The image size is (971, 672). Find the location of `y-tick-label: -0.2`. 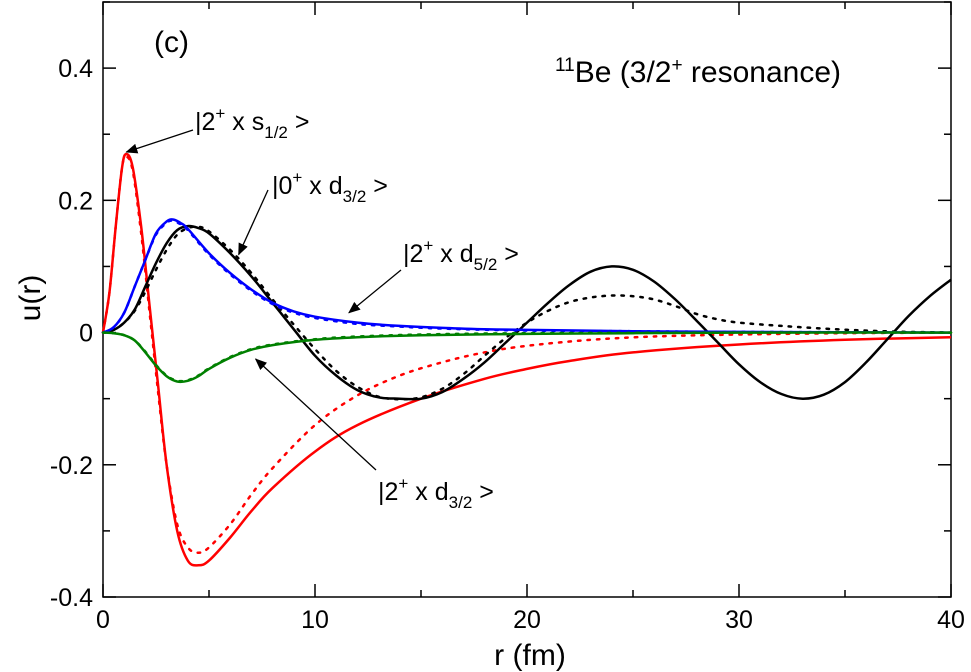

y-tick-label: -0.2 is located at coordinates (71, 466).